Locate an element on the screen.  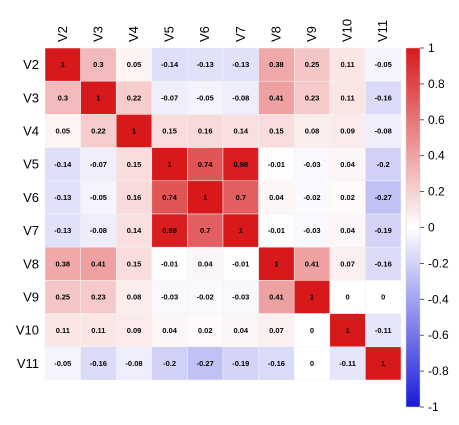
cell-value-label: 0.3 is located at coordinates (98, 64).